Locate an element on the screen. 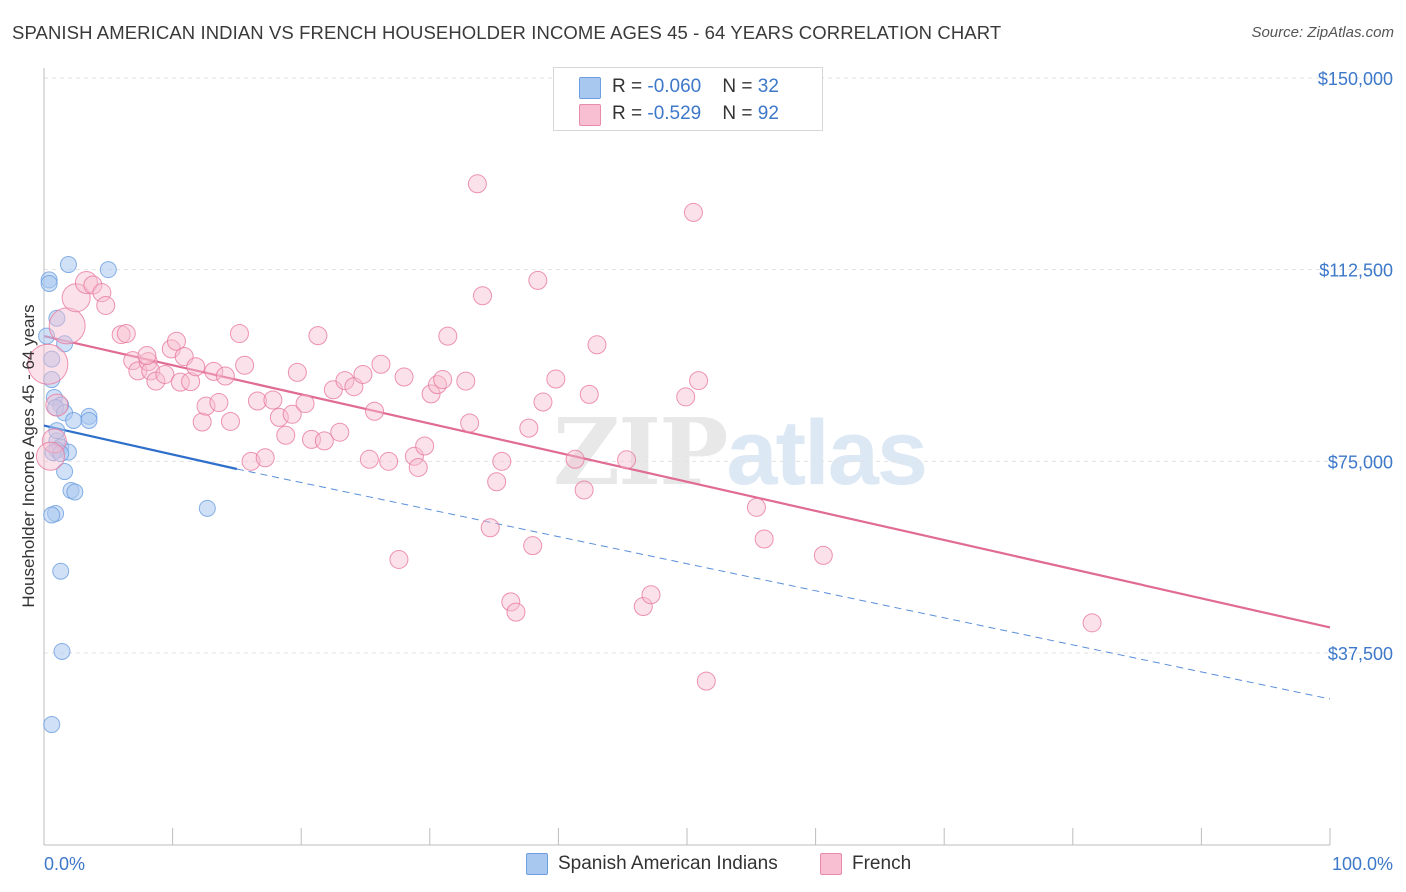 The width and height of the screenshot is (1406, 892). x-axis-ticks is located at coordinates (687, 836).